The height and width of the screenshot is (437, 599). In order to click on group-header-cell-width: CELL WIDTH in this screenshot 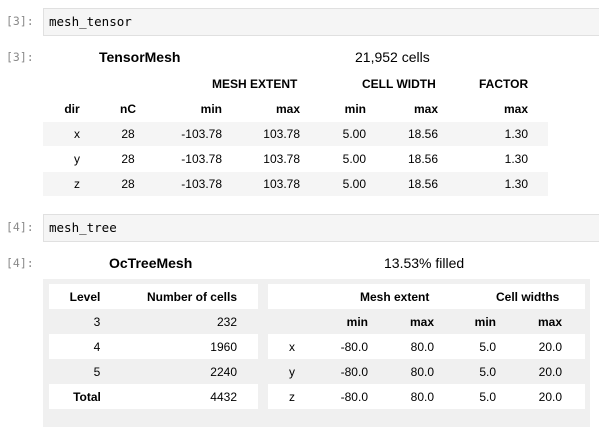, I will do `click(399, 84)`.